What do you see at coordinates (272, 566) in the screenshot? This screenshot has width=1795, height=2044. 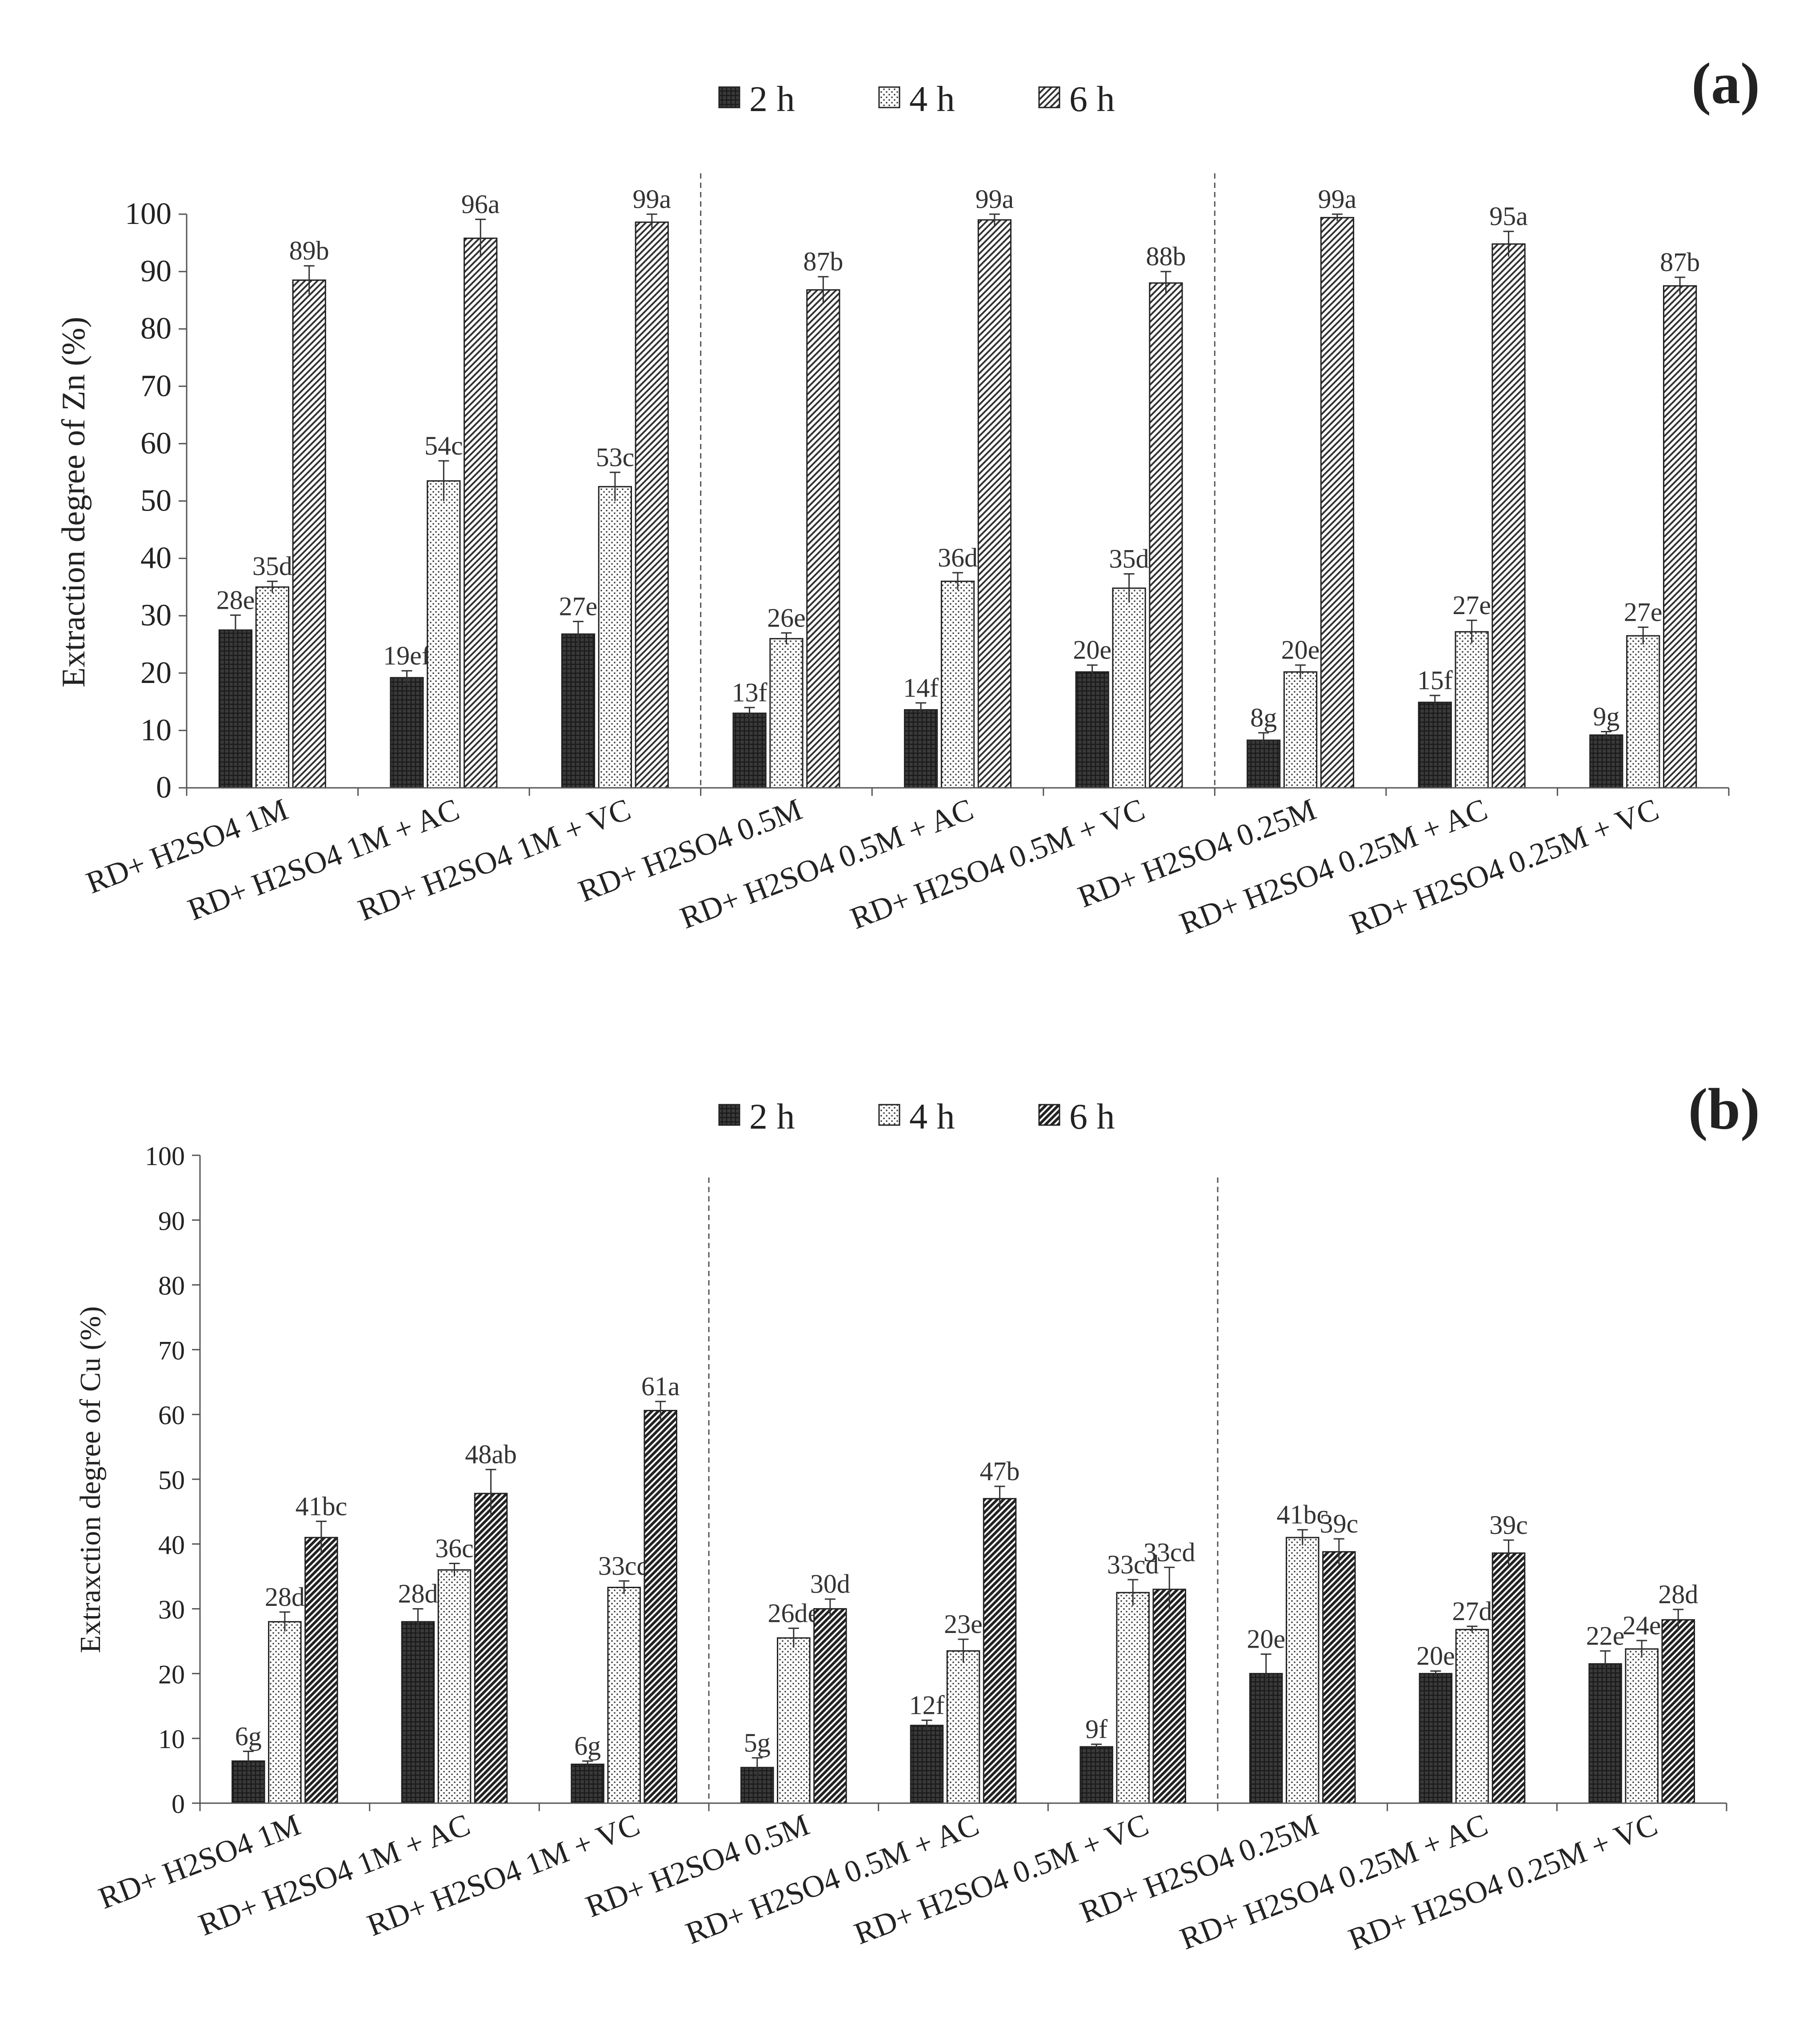 I see `data-label-4h-1: 35d` at bounding box center [272, 566].